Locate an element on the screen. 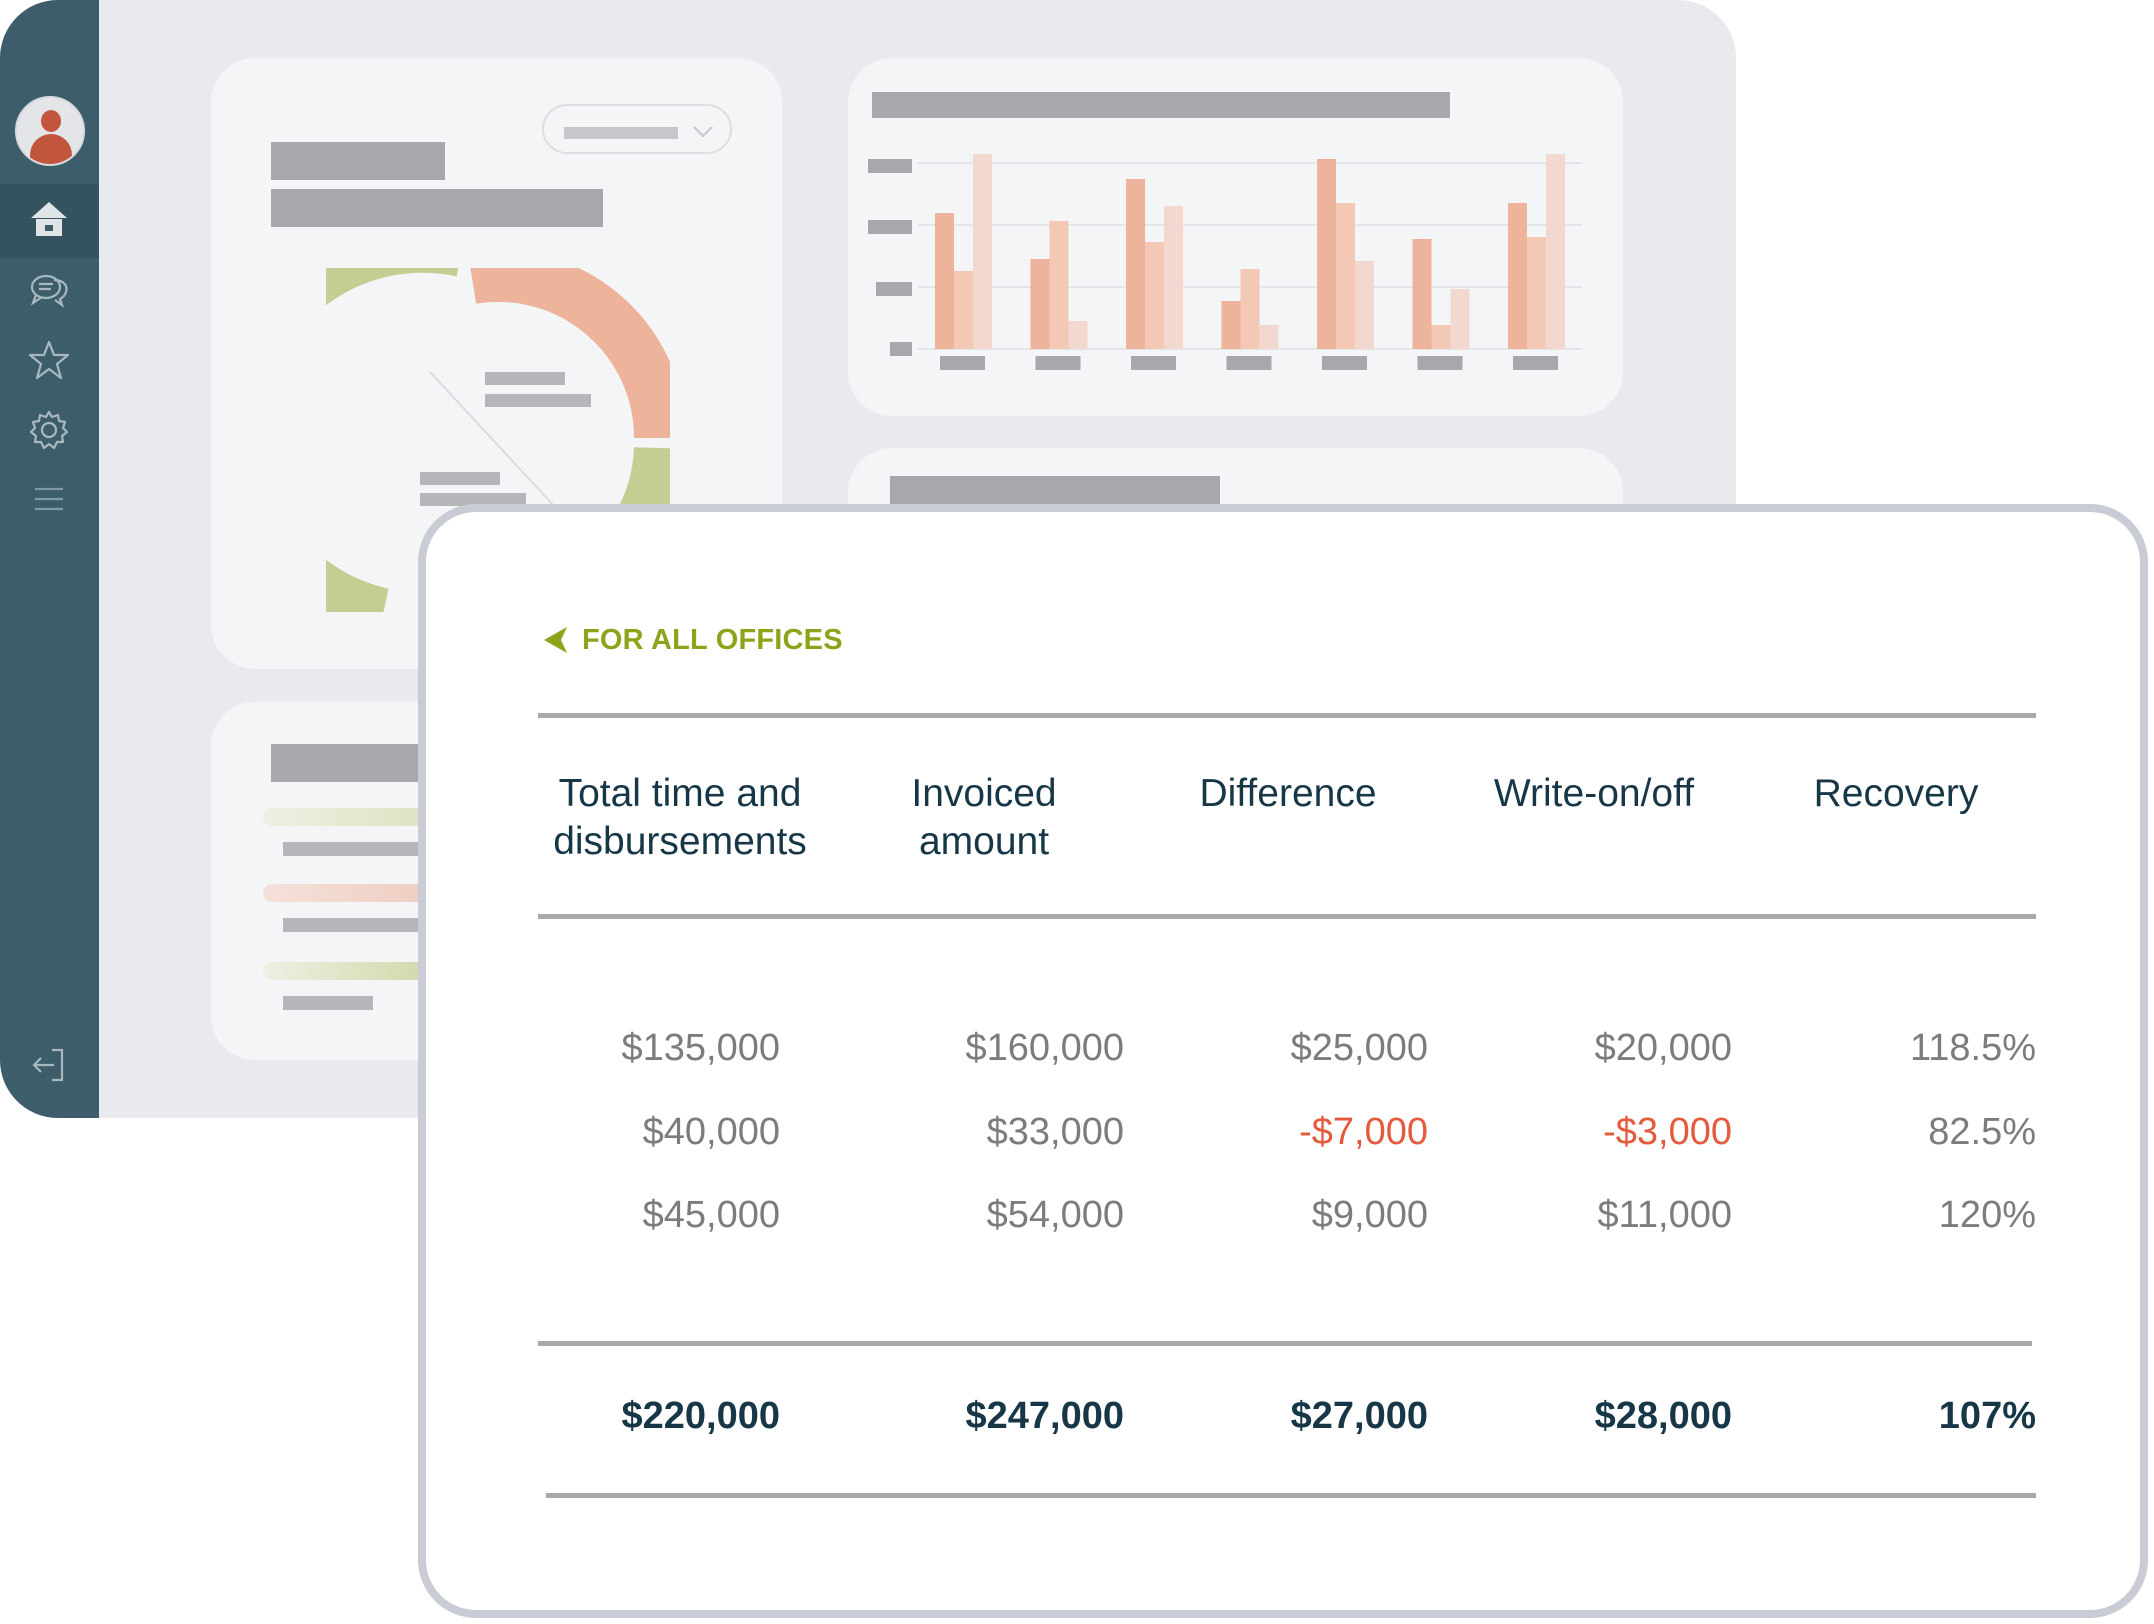  period-dropdown is located at coordinates (637, 129).